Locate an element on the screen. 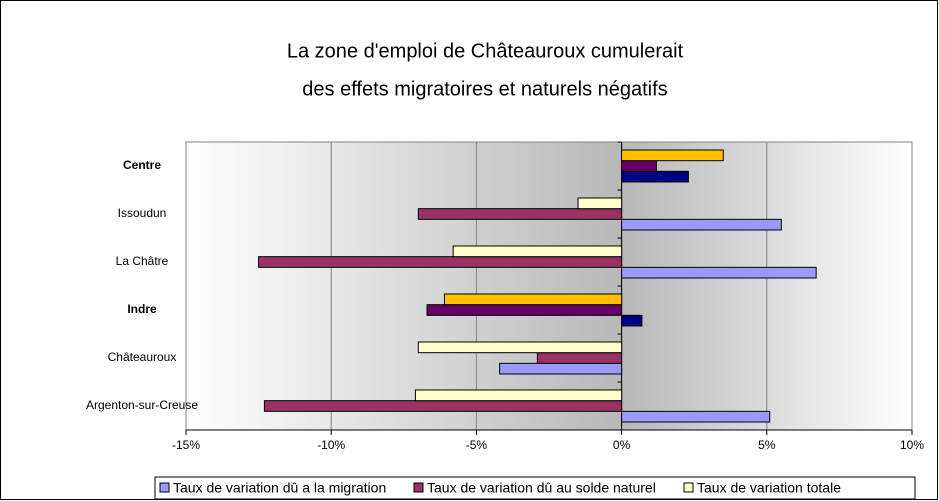 The width and height of the screenshot is (939, 501). legend-label: Taux de variation dû a la migration is located at coordinates (279, 488).